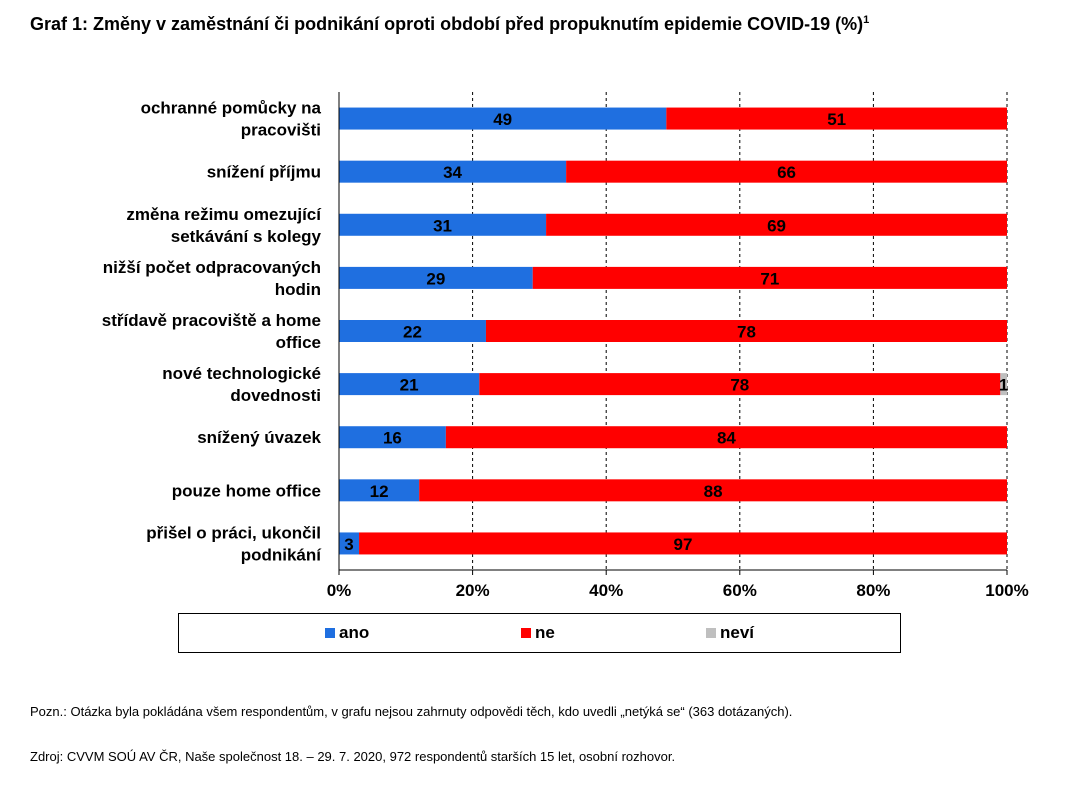  I want to click on data-label: 29, so click(435, 278).